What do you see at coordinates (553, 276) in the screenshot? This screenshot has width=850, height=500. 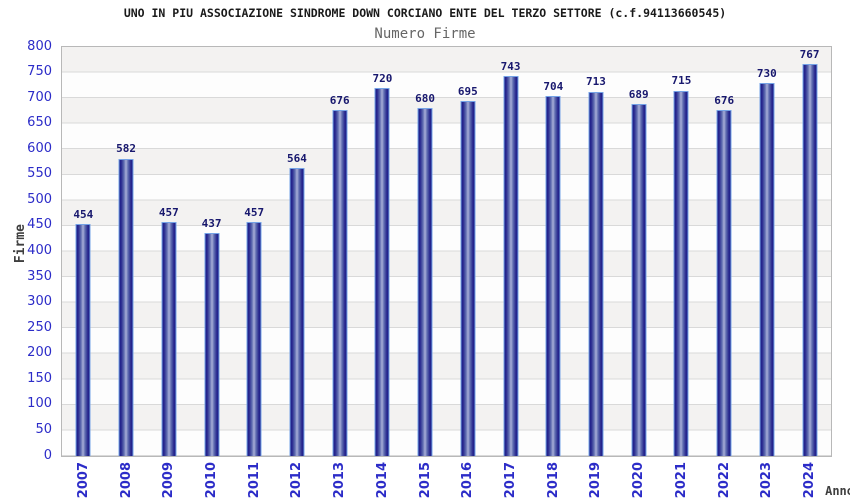 I see `bar-2018` at bounding box center [553, 276].